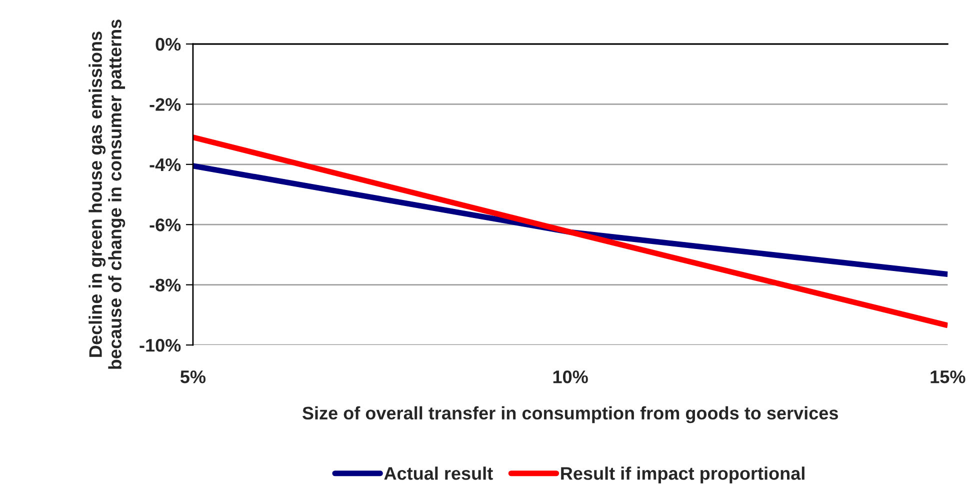  Describe the element at coordinates (160, 345) in the screenshot. I see `y-tick-label: -10%` at that location.